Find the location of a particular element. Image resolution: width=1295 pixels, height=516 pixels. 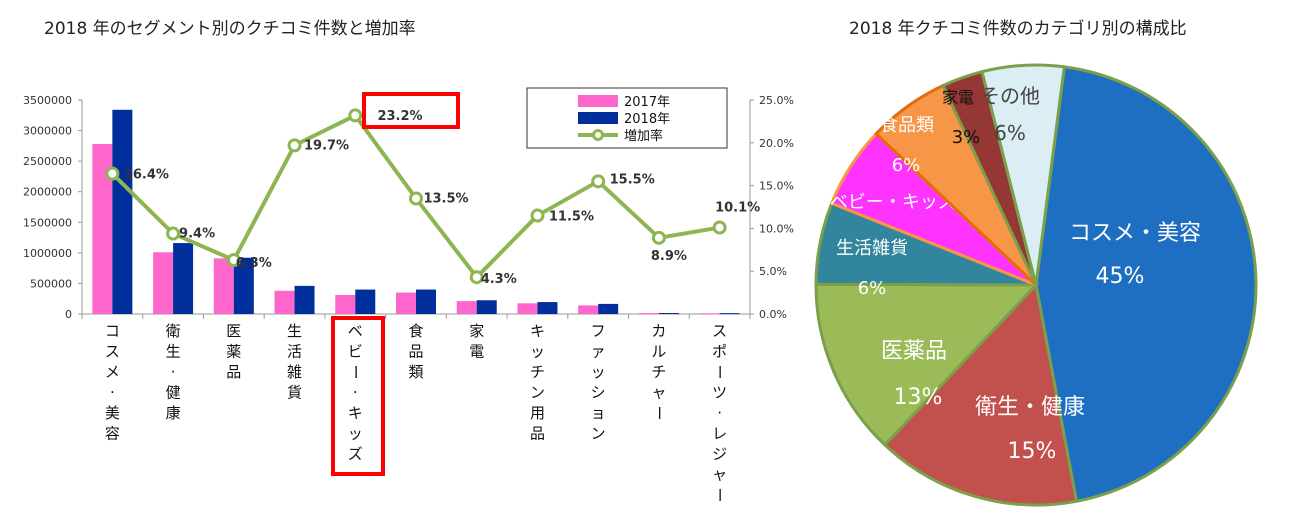

x-tick-label: 電 is located at coordinates (476, 352).